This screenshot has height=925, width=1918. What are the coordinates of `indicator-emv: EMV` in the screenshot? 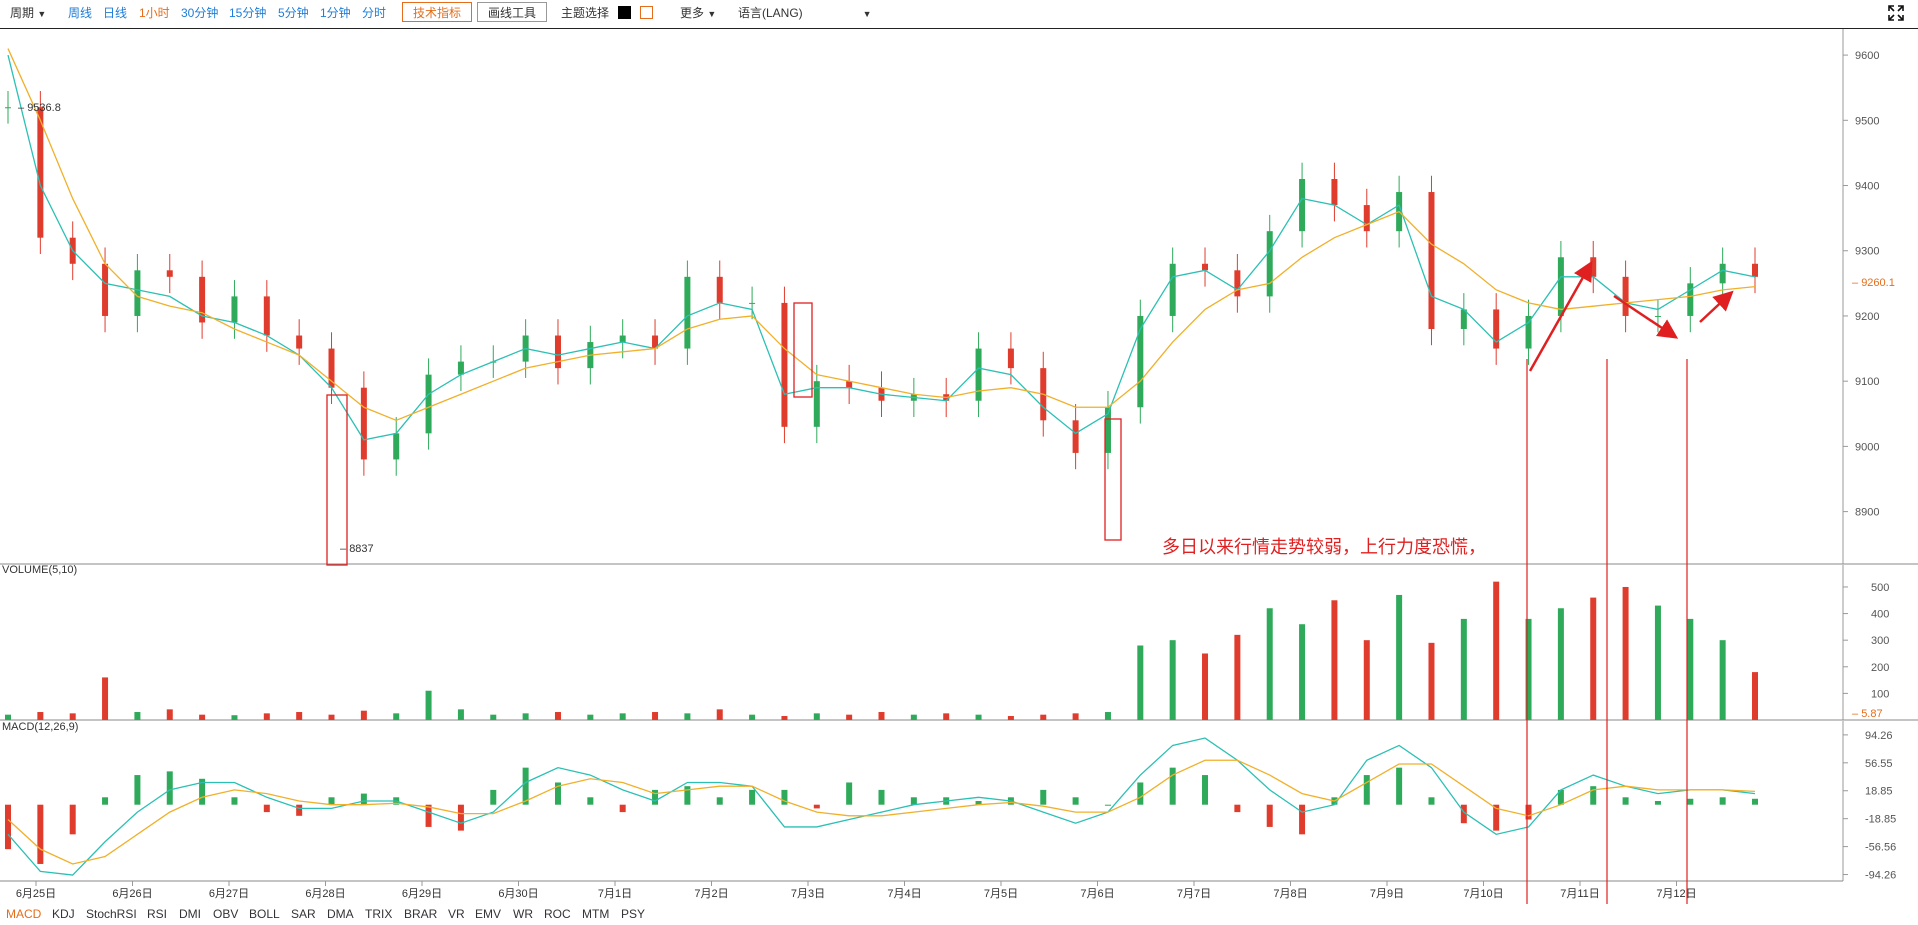 It's located at (488, 914).